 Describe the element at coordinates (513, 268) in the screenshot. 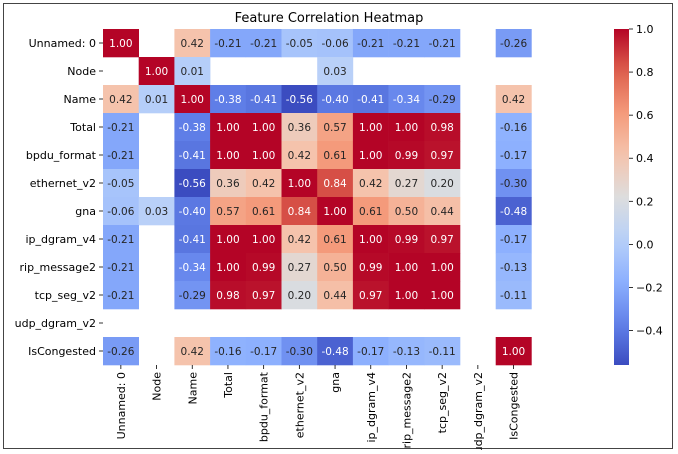

I see `cell-value-label: -0.13` at that location.